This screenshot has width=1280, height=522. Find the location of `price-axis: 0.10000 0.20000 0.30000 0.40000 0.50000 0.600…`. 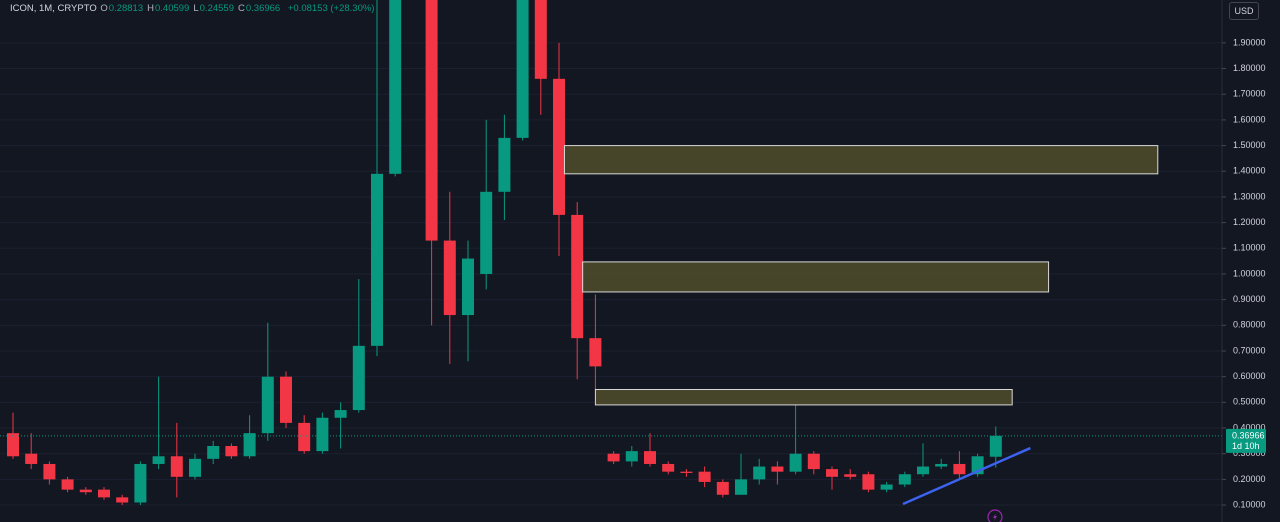

price-axis: 0.10000 0.20000 0.30000 0.40000 0.50000 0.600… is located at coordinates (1244, 273).